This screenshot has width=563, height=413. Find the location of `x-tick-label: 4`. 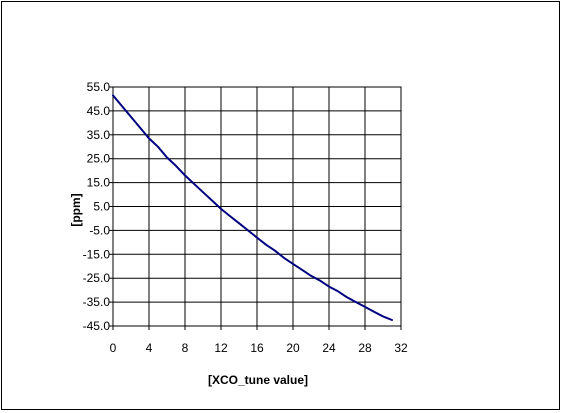

x-tick-label: 4 is located at coordinates (149, 348).